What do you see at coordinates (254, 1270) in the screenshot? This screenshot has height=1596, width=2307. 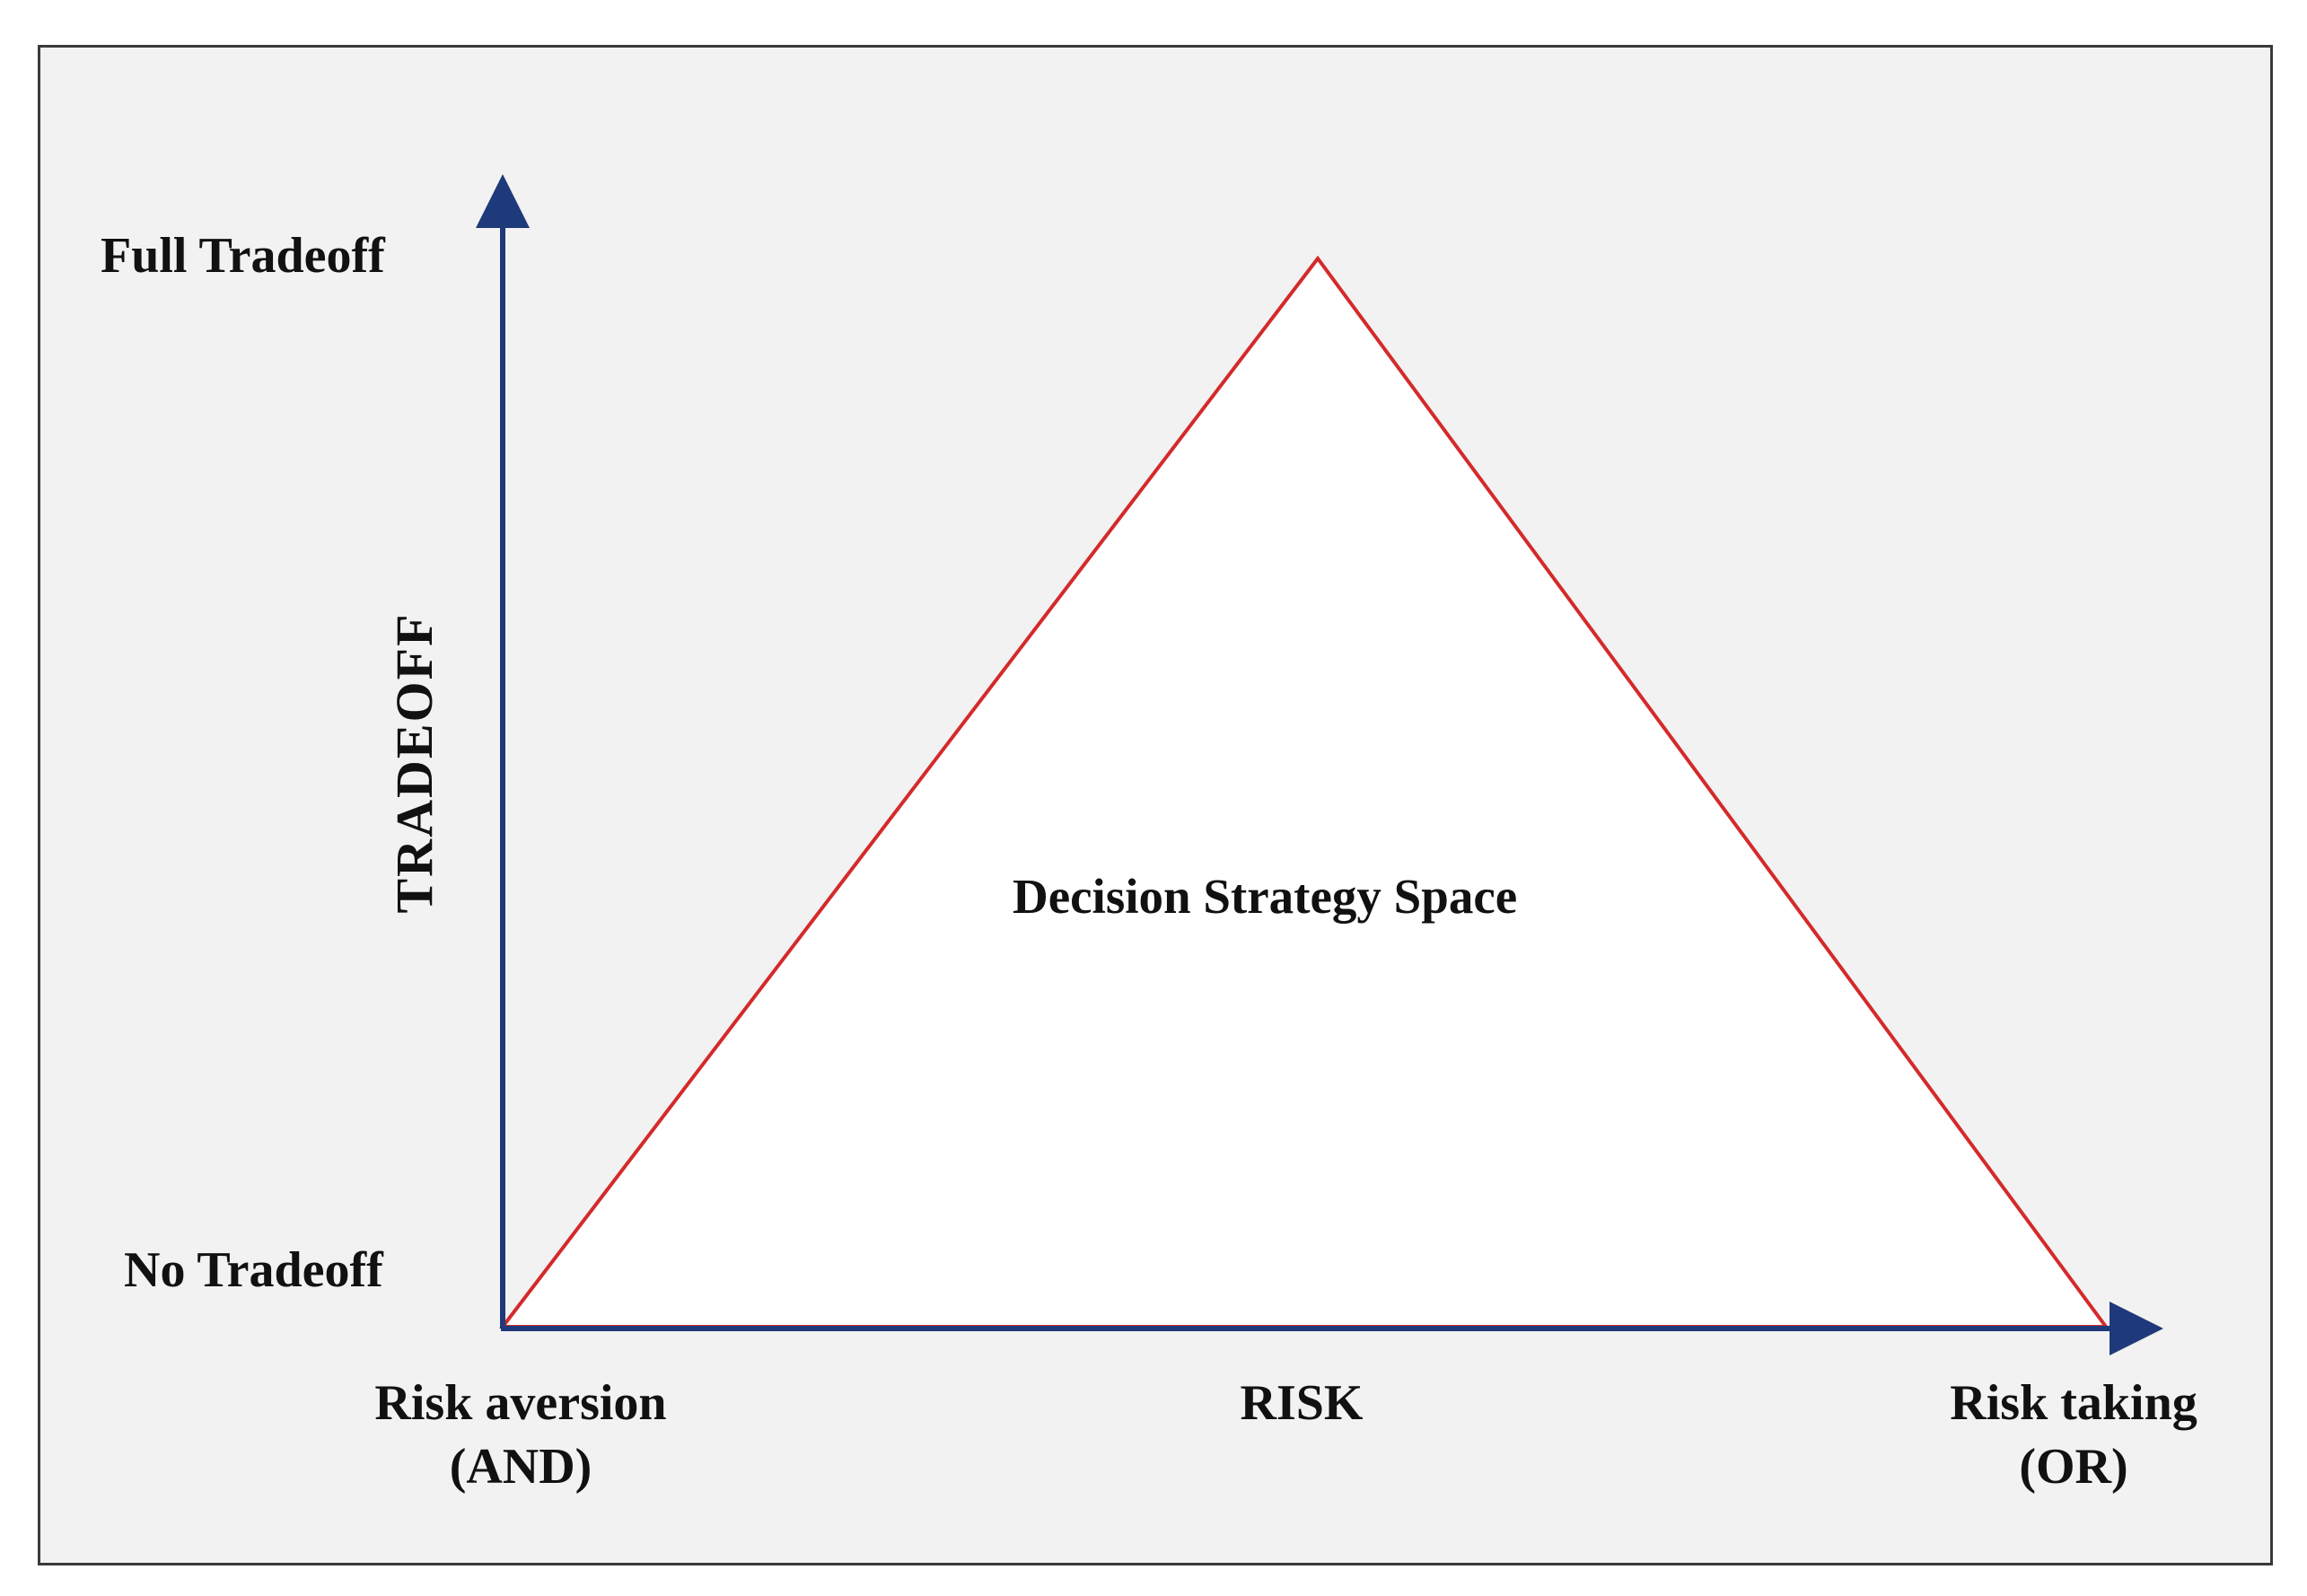 I see `no-tradeoff-label: No Tradeoff` at bounding box center [254, 1270].